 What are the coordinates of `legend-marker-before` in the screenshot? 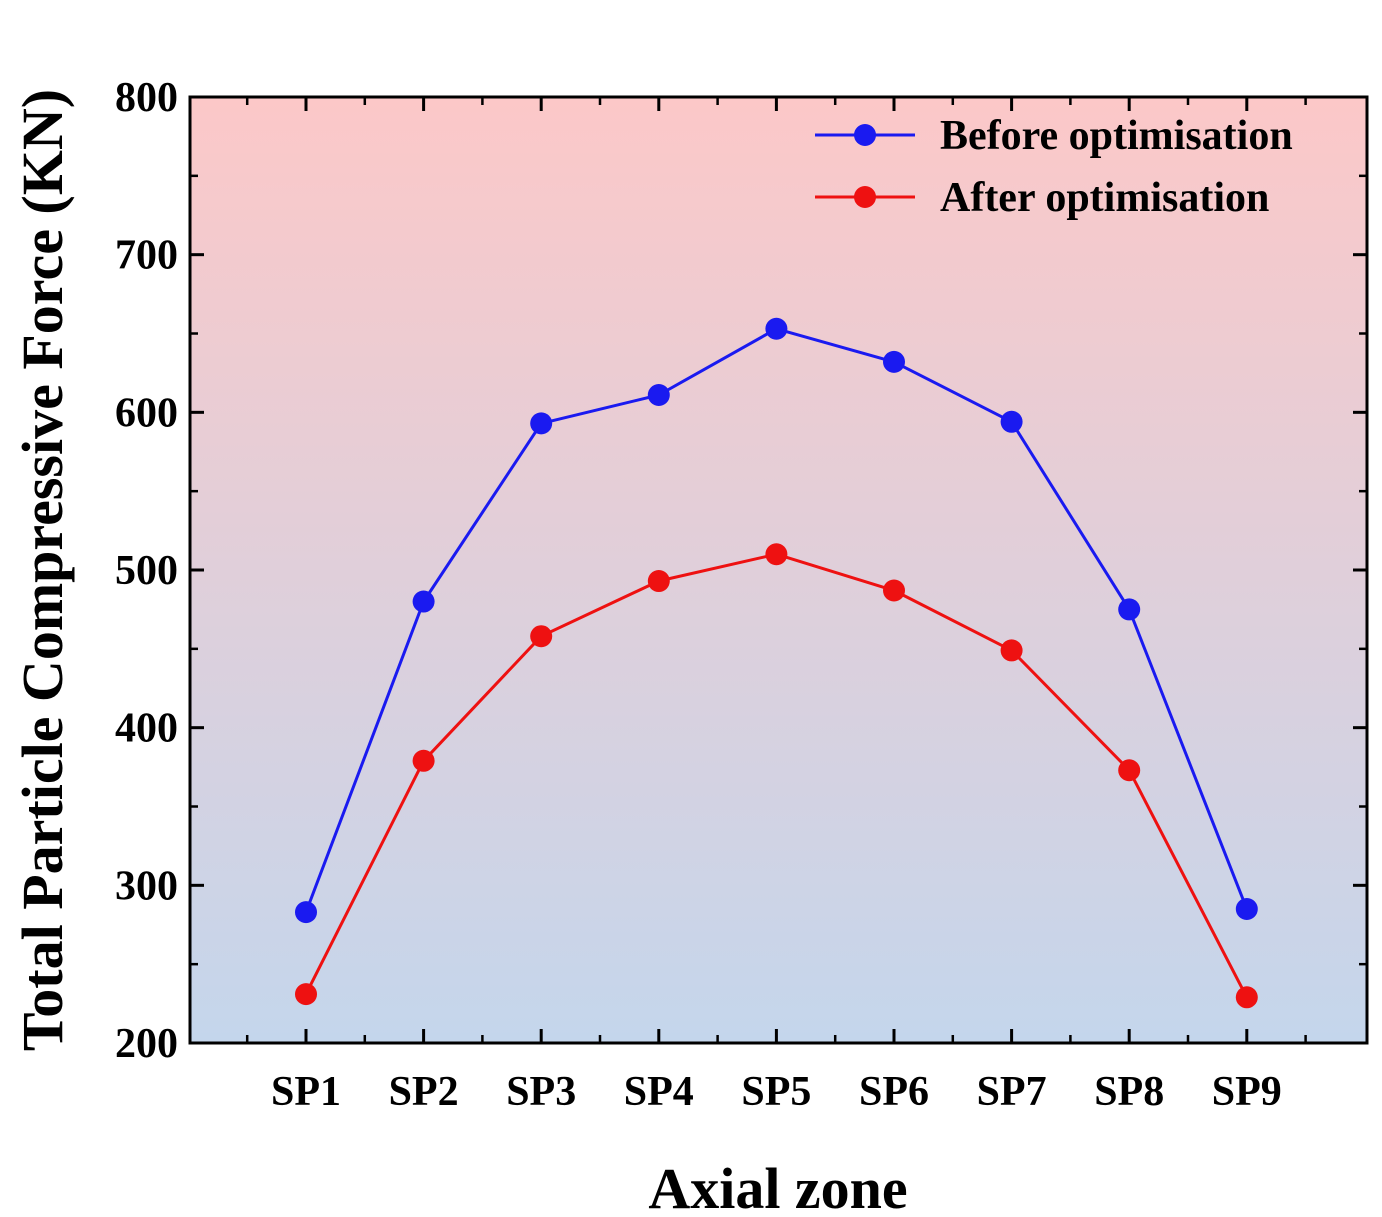 It's located at (865, 135).